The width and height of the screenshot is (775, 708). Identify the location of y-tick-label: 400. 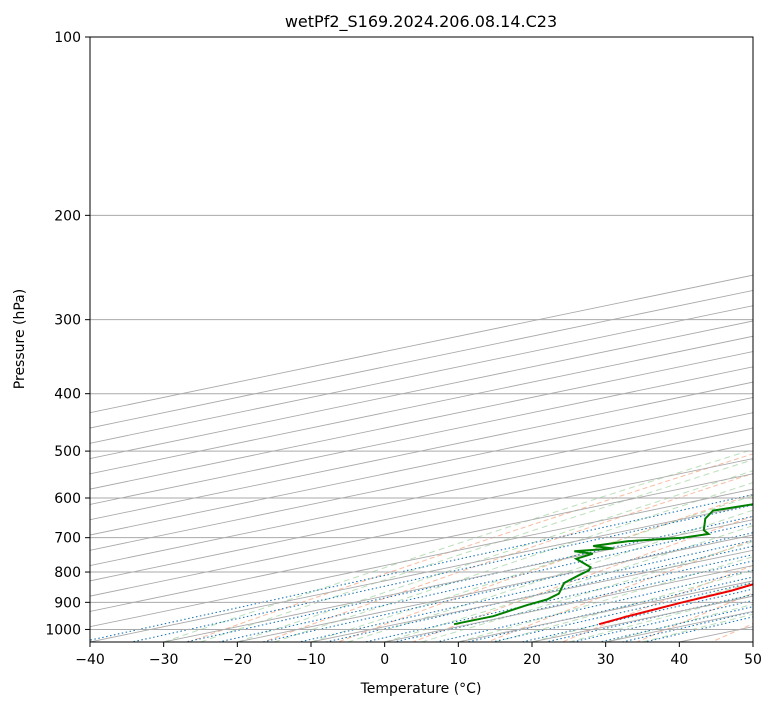
(67, 395).